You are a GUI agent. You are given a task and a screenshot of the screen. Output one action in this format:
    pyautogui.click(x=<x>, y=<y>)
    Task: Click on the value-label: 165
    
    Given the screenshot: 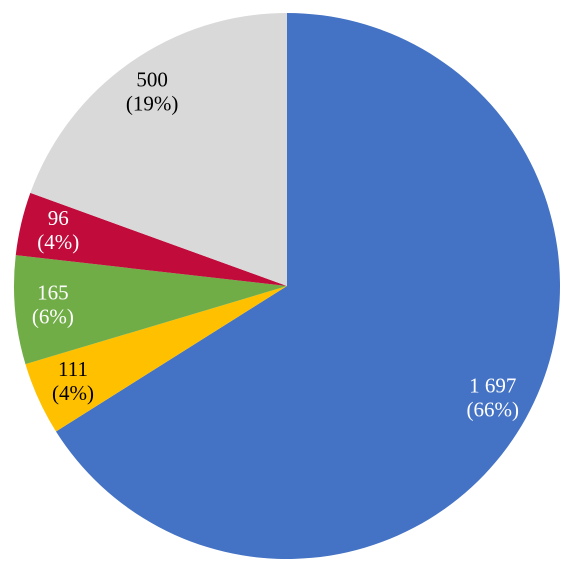 What is the action you would take?
    pyautogui.click(x=53, y=293)
    